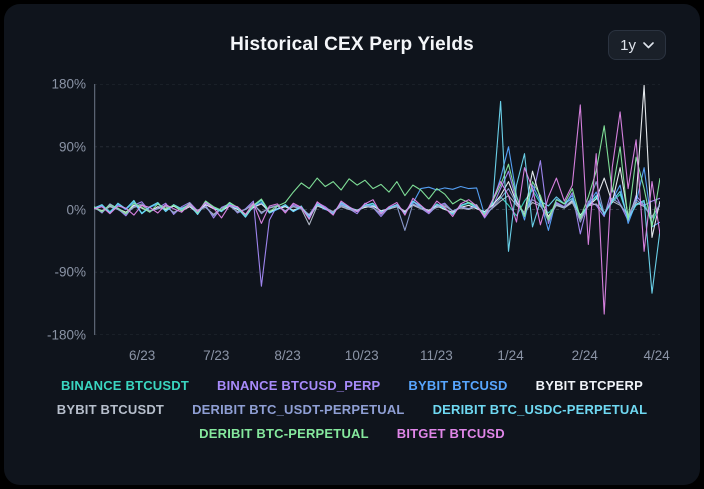 This screenshot has width=704, height=489. I want to click on x-tick-label: 10/23, so click(361, 355).